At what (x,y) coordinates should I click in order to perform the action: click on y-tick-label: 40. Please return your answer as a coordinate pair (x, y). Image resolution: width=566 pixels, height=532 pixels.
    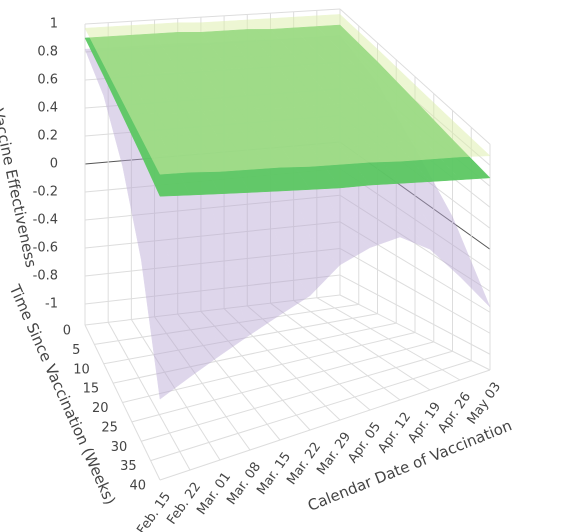
    Looking at the image, I should click on (137, 486).